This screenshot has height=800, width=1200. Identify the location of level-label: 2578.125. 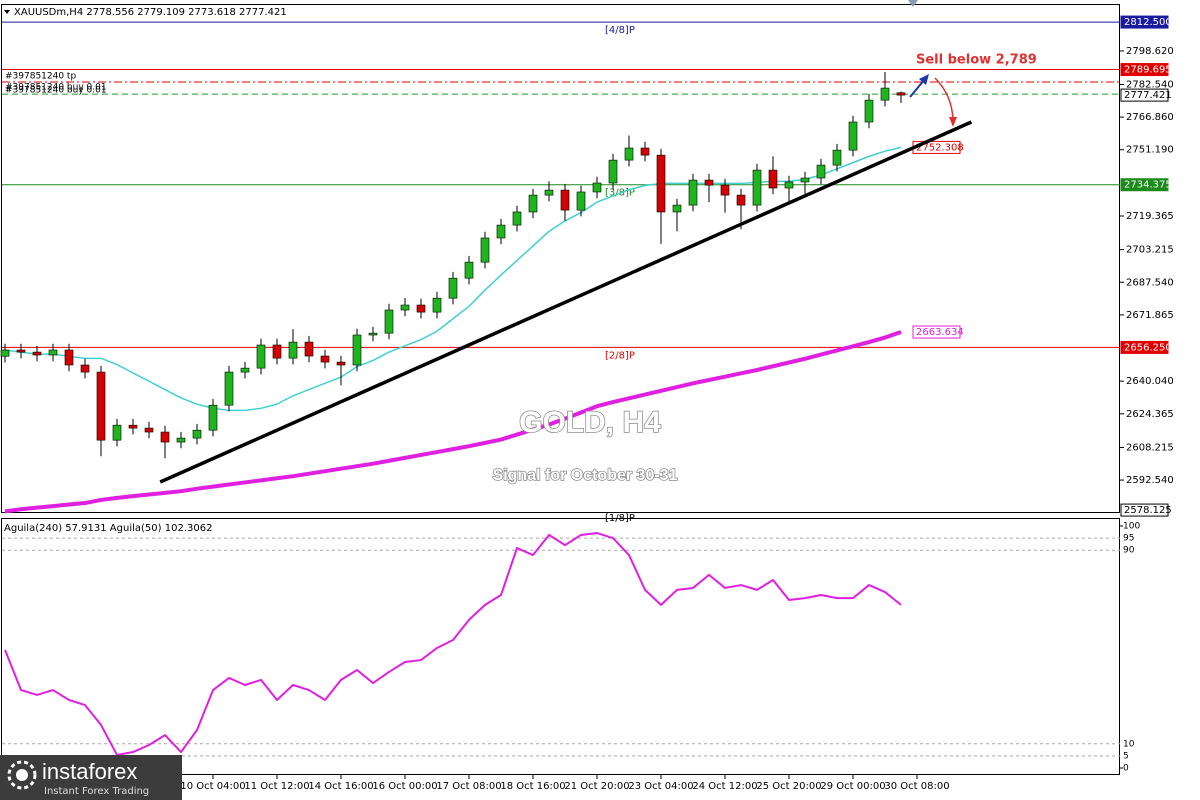
(1148, 510).